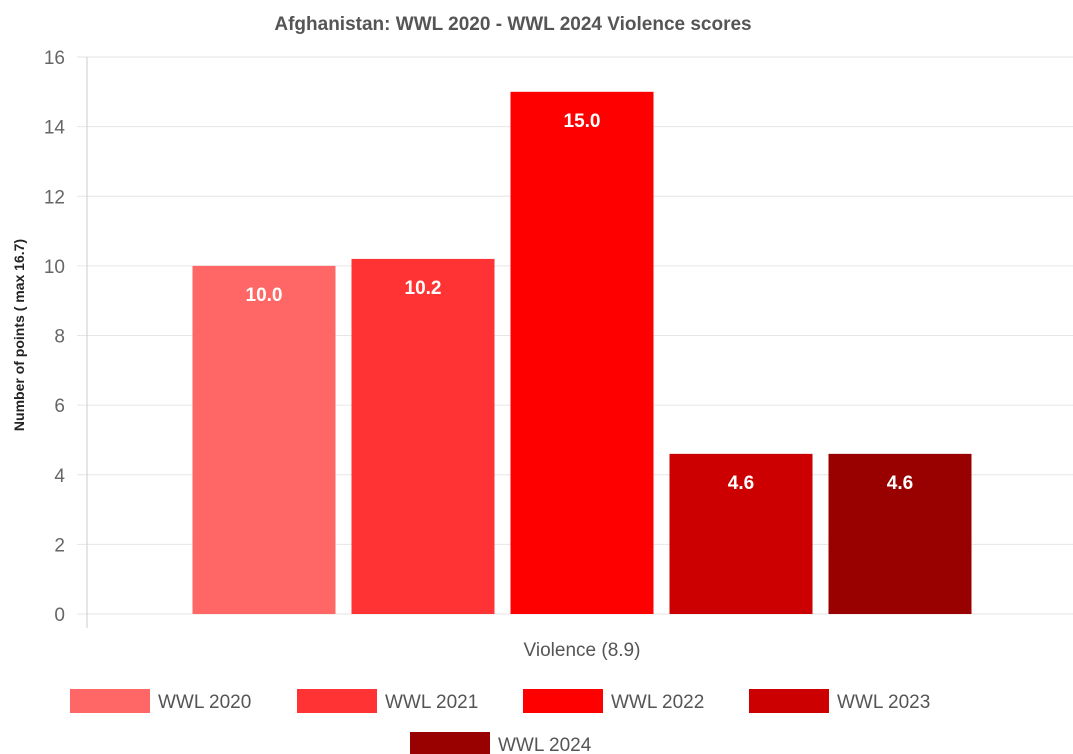 This screenshot has width=1073, height=754. I want to click on y-tick-label: 10, so click(54, 267).